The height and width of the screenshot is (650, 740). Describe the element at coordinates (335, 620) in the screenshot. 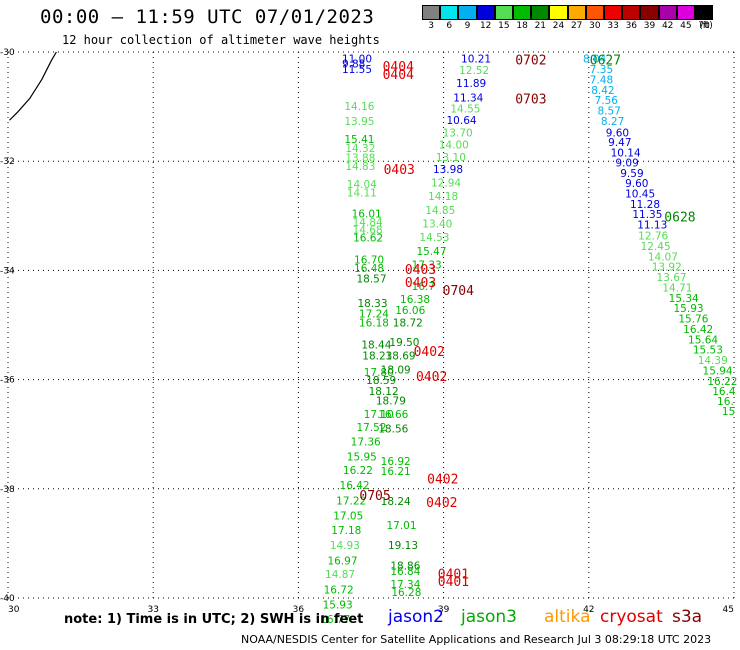

I see `wave-height-value: 16.77` at that location.